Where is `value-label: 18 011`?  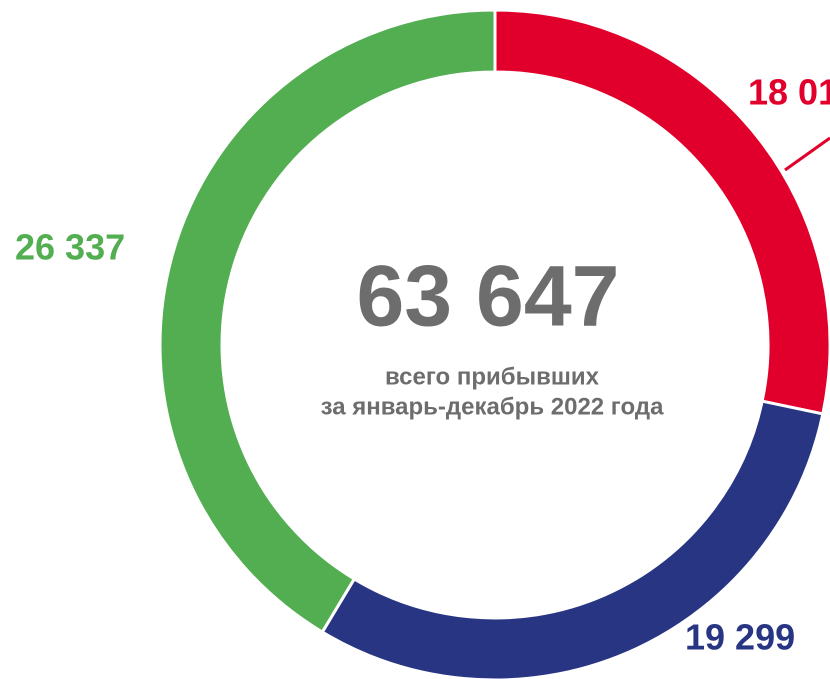
value-label: 18 011 is located at coordinates (789, 92).